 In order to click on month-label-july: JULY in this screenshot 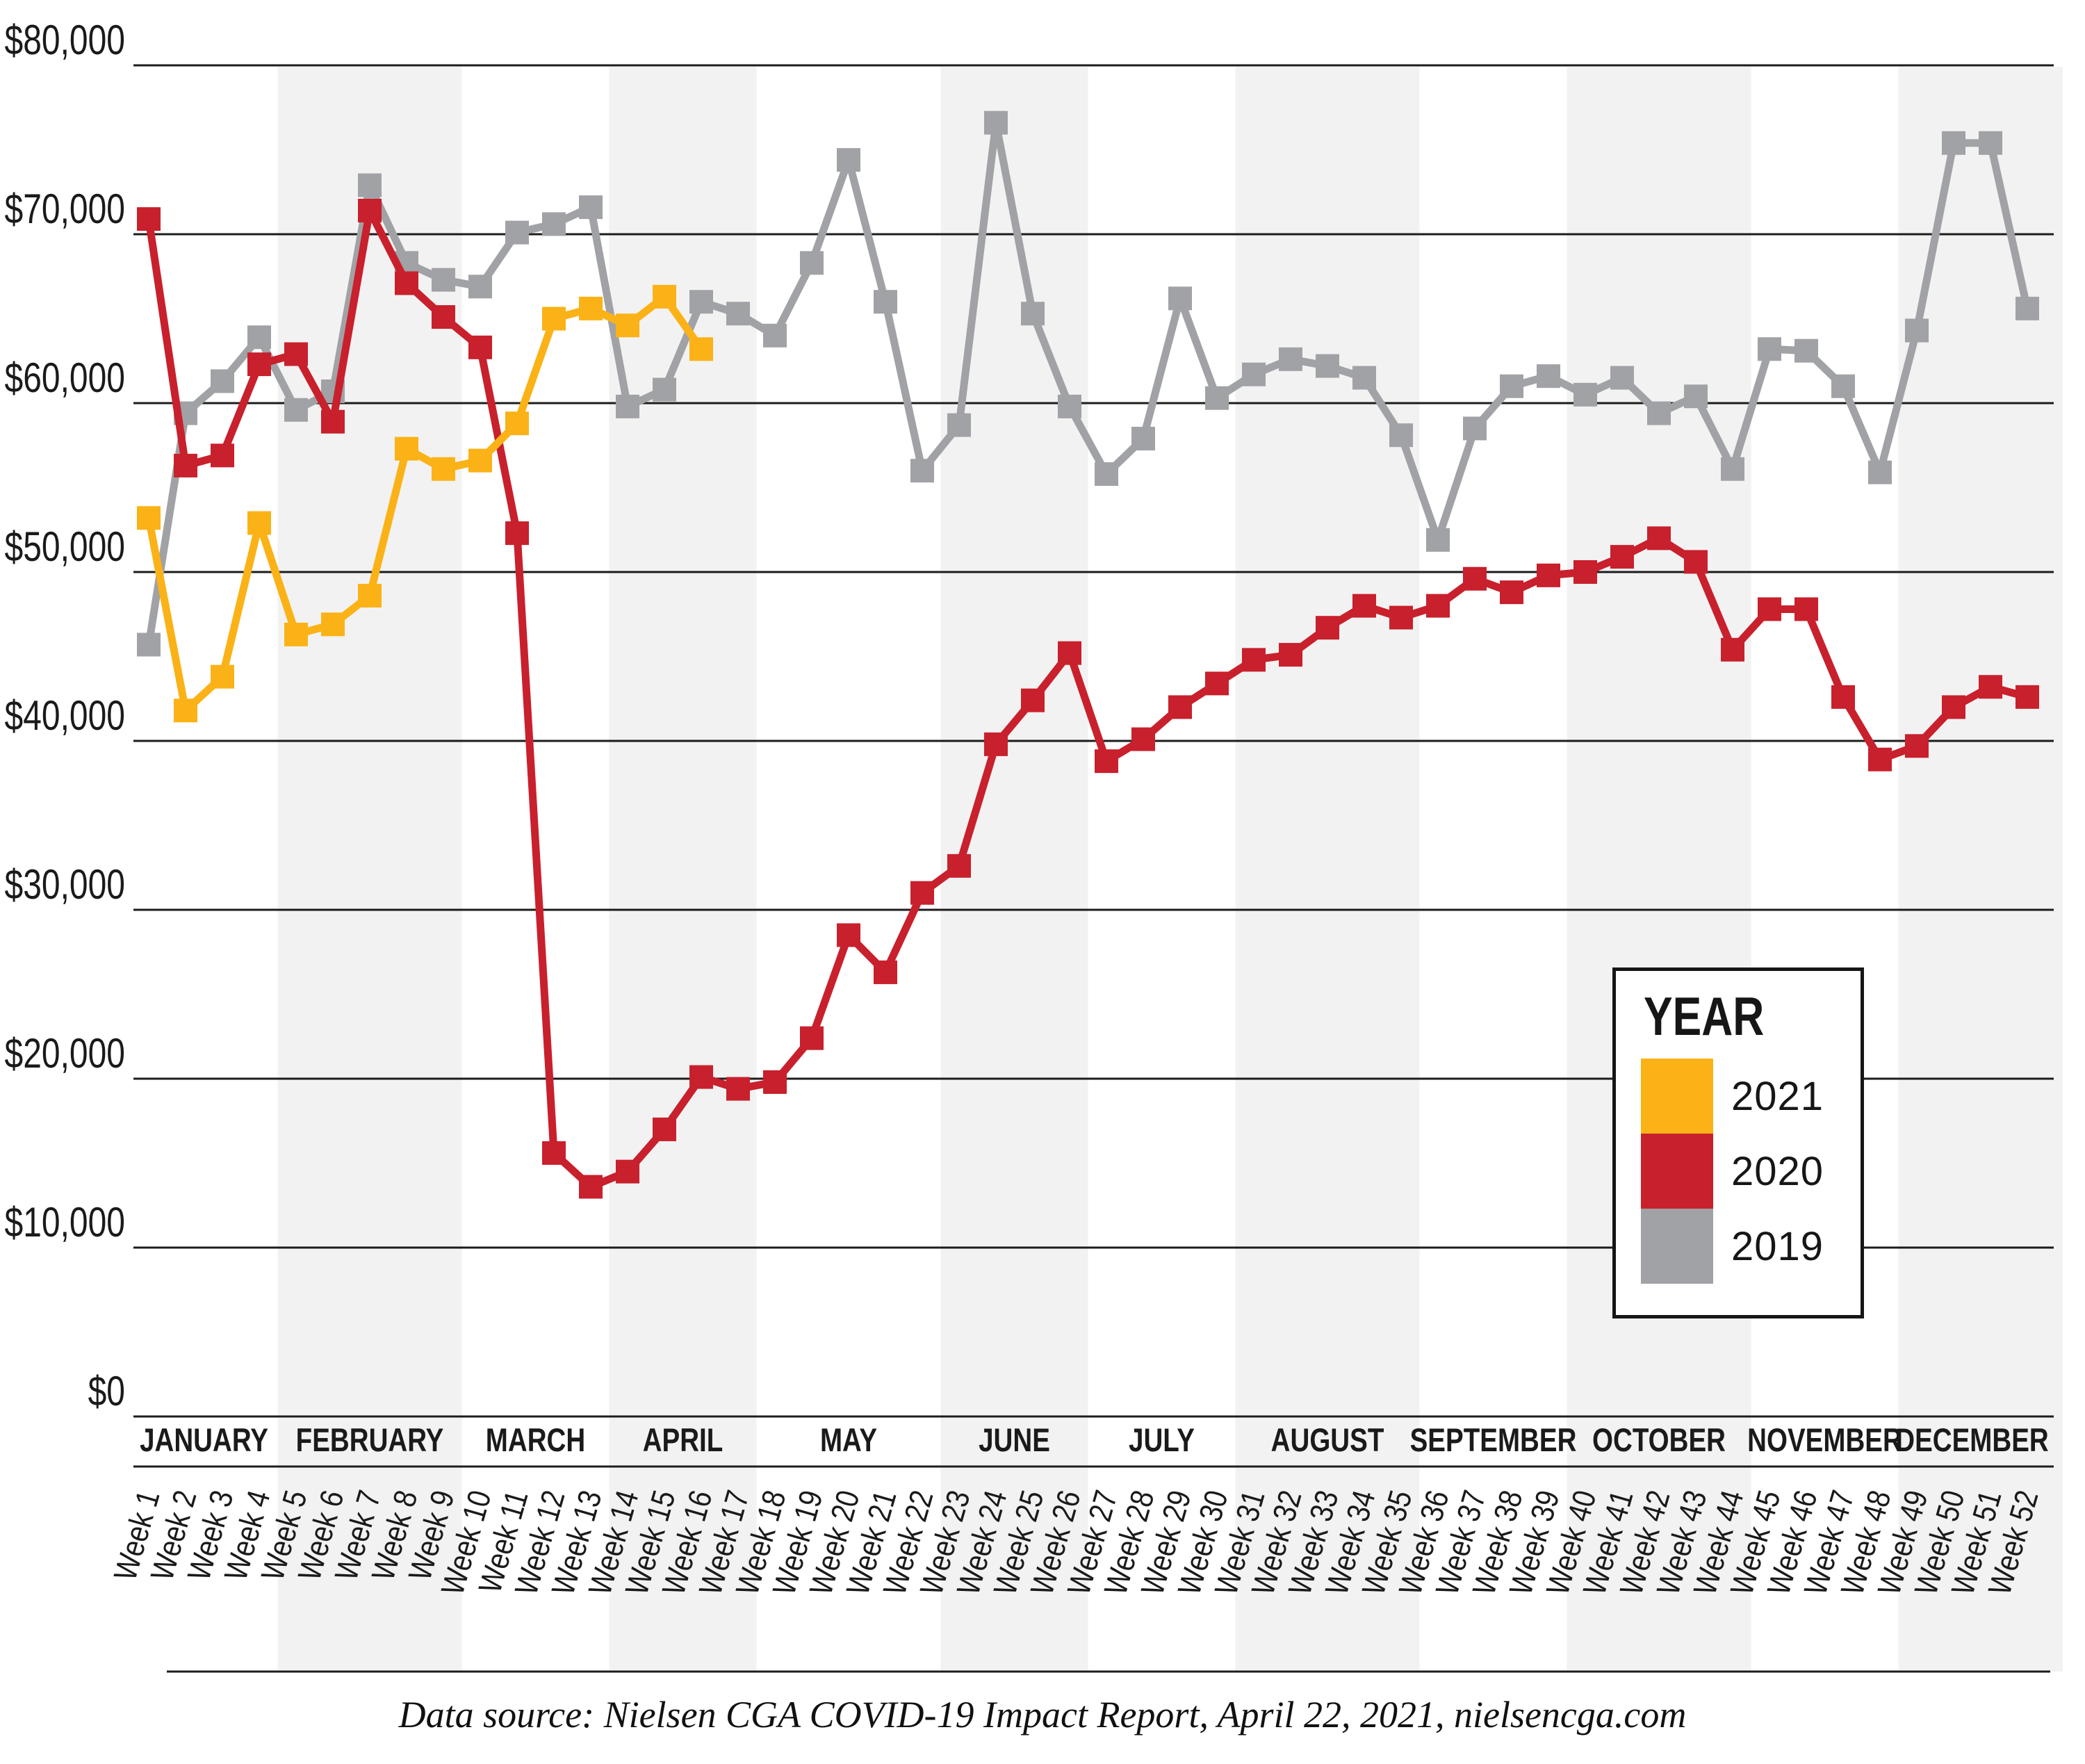, I will do `click(1162, 1440)`.